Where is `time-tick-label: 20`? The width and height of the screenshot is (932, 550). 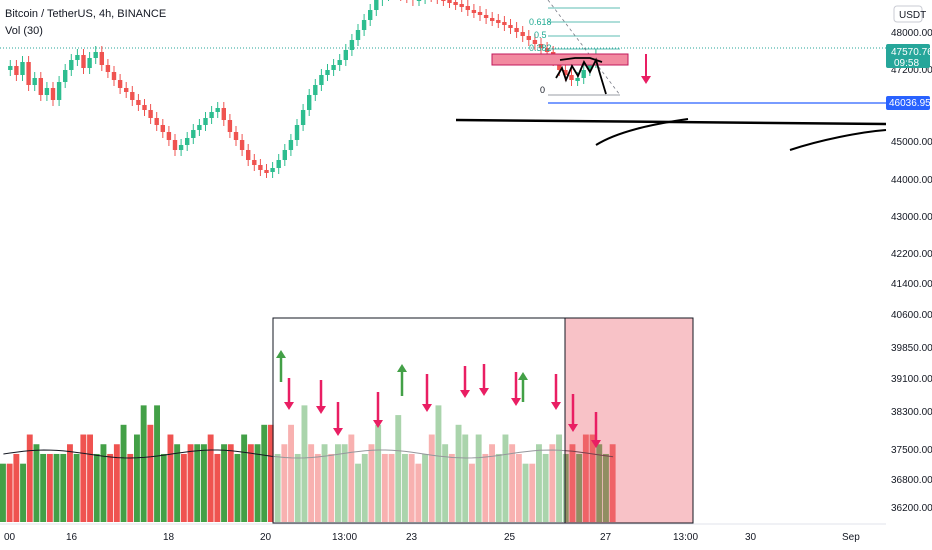
time-tick-label: 20 is located at coordinates (266, 537).